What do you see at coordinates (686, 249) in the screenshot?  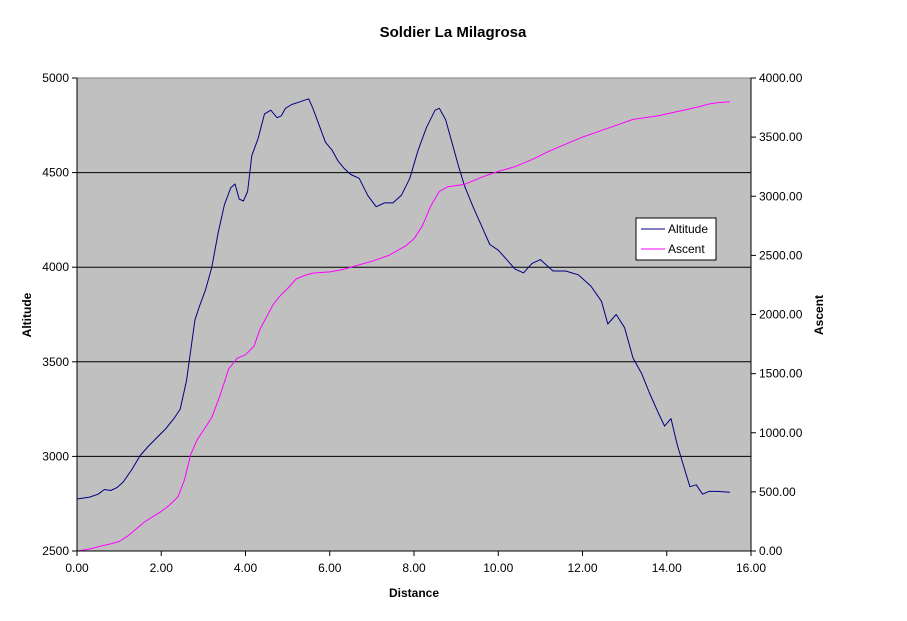 I see `legend-label-ascent: Ascent` at bounding box center [686, 249].